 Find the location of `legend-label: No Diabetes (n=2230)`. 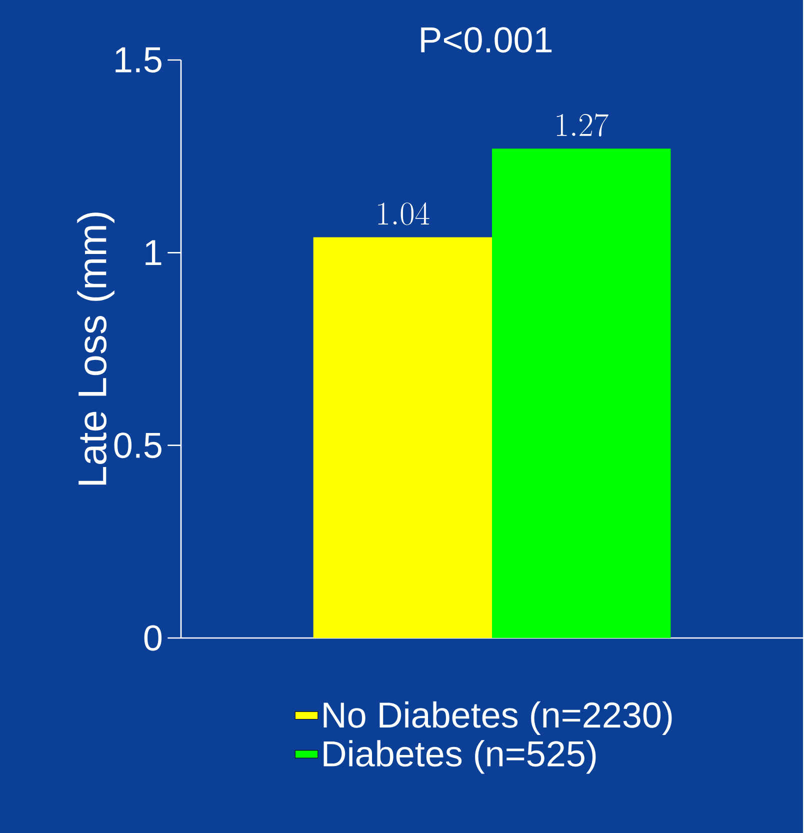

legend-label: No Diabetes (n=2230) is located at coordinates (498, 718).